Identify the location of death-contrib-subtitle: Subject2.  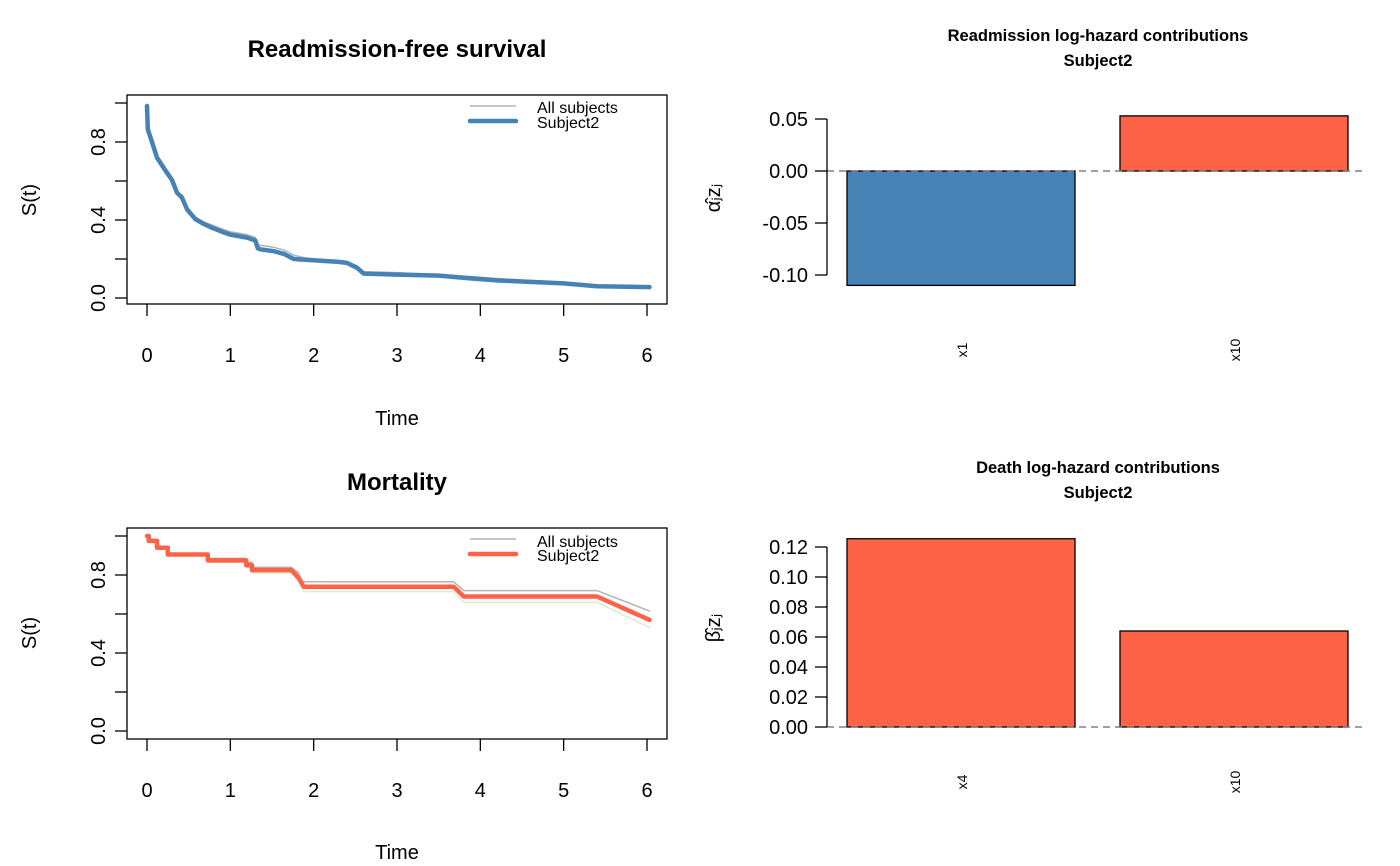
(1098, 493).